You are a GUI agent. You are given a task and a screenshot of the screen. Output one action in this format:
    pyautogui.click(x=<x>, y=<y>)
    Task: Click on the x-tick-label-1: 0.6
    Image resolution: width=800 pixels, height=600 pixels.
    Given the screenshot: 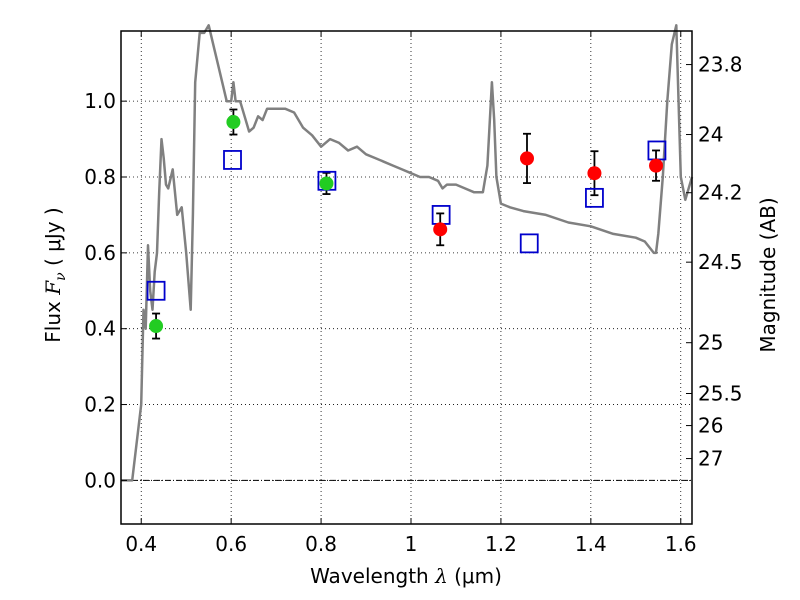 What is the action you would take?
    pyautogui.click(x=231, y=544)
    